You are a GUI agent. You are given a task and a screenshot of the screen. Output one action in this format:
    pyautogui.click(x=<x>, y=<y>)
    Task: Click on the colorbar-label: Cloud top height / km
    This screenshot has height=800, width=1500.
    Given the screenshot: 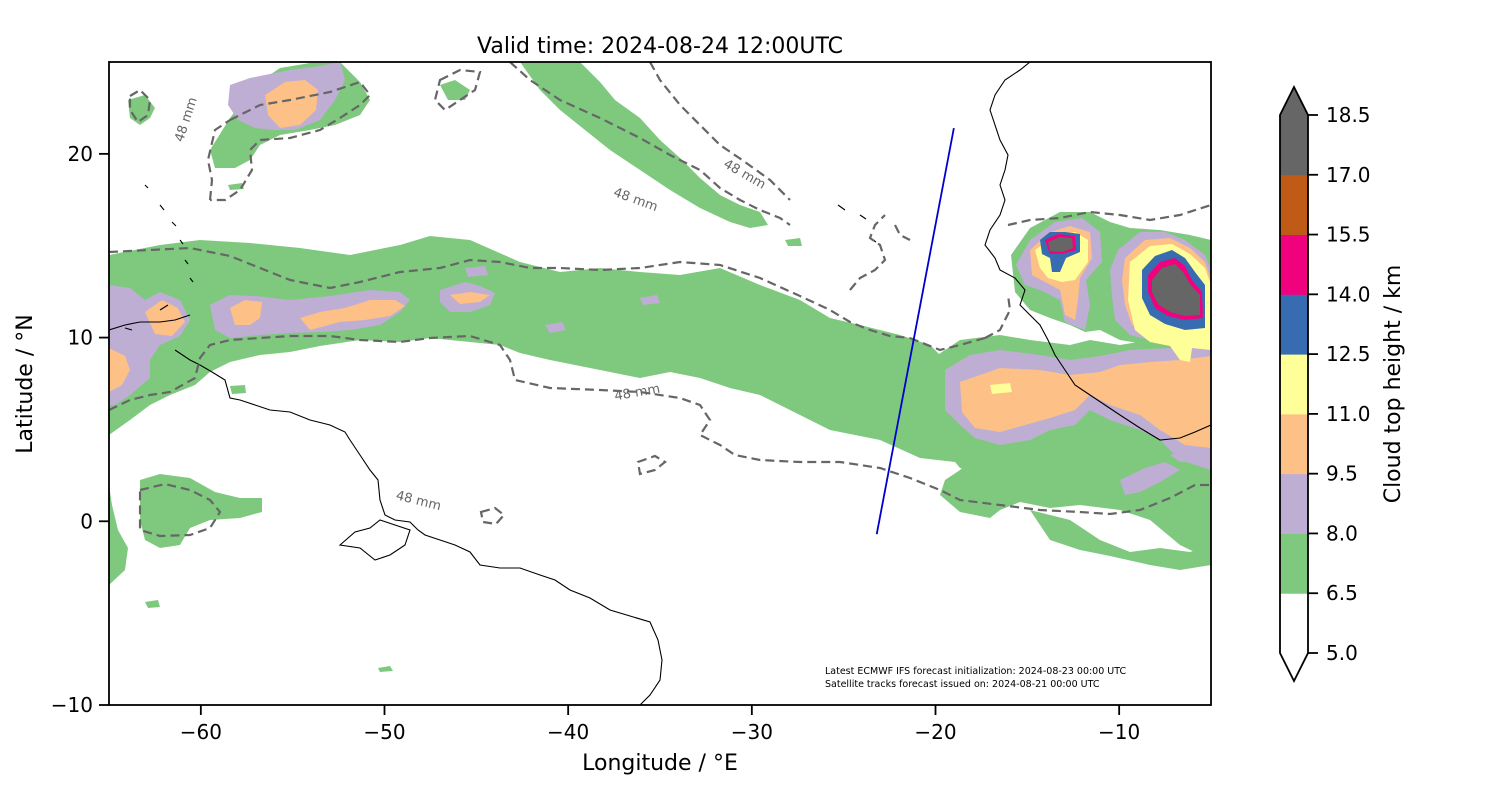 What is the action you would take?
    pyautogui.click(x=1393, y=384)
    